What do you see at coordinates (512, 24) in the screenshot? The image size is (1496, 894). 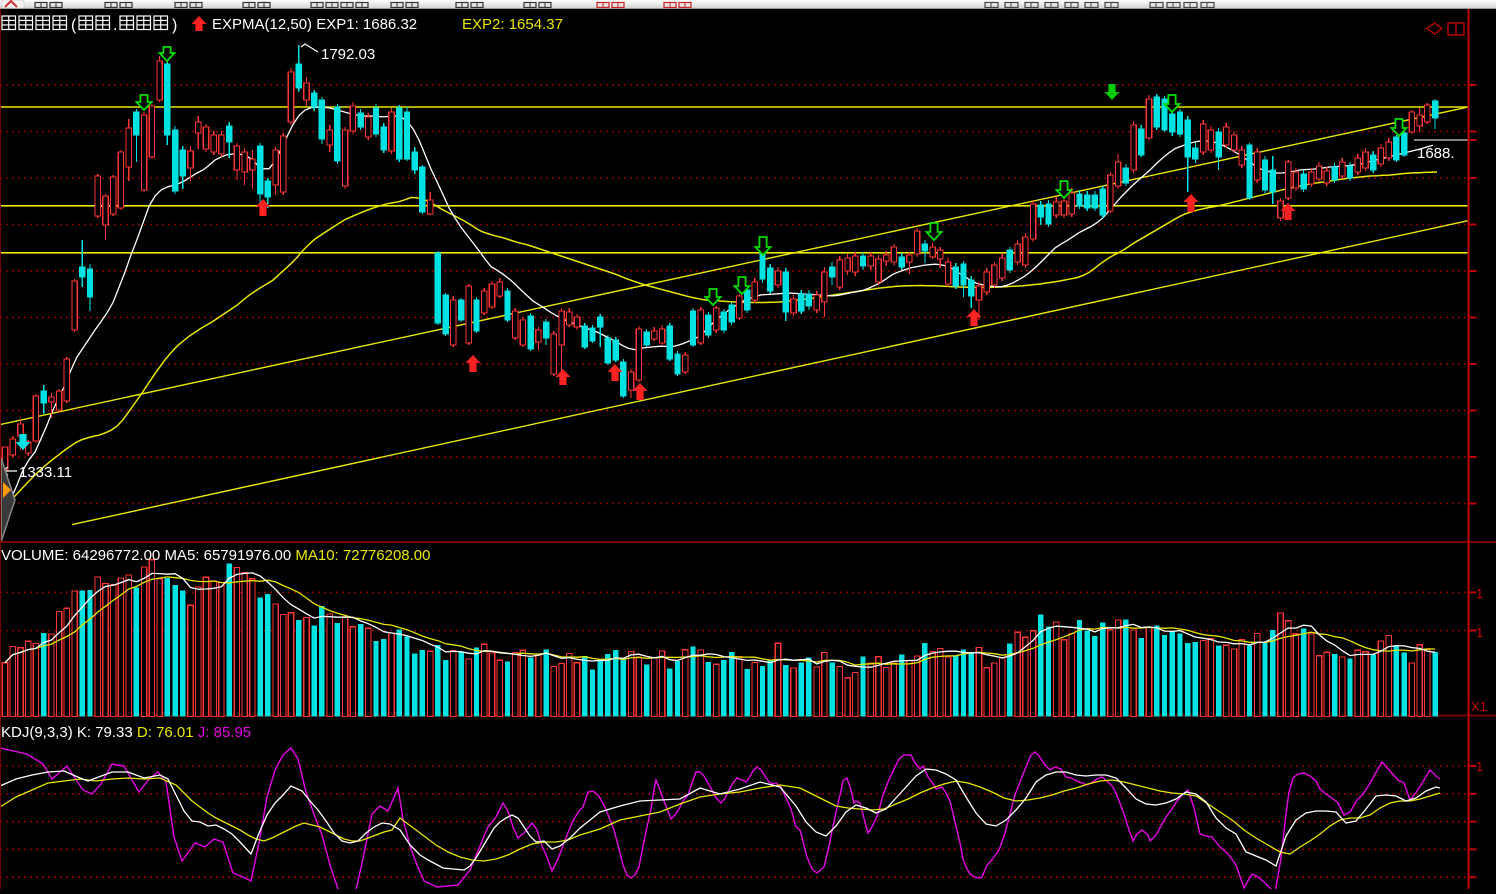 I see `svg-text: EXP2: 1654.37` at bounding box center [512, 24].